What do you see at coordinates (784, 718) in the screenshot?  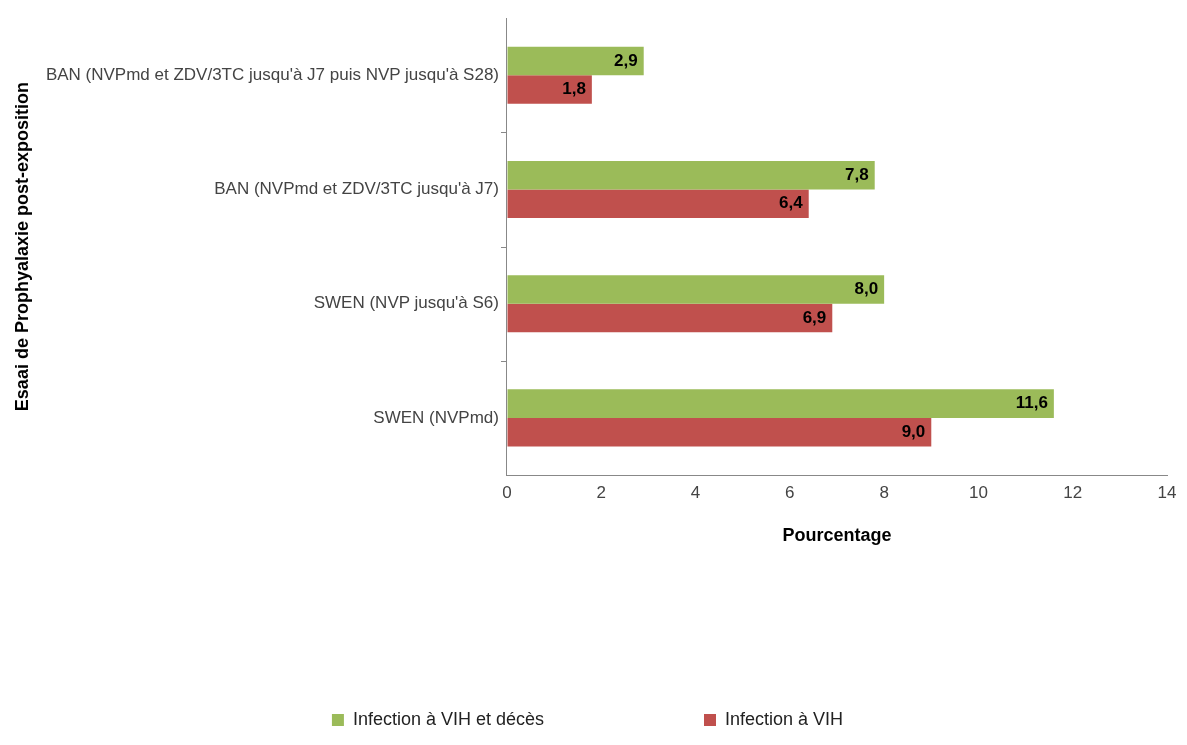 I see `legend-label: Infection à VIH` at bounding box center [784, 718].